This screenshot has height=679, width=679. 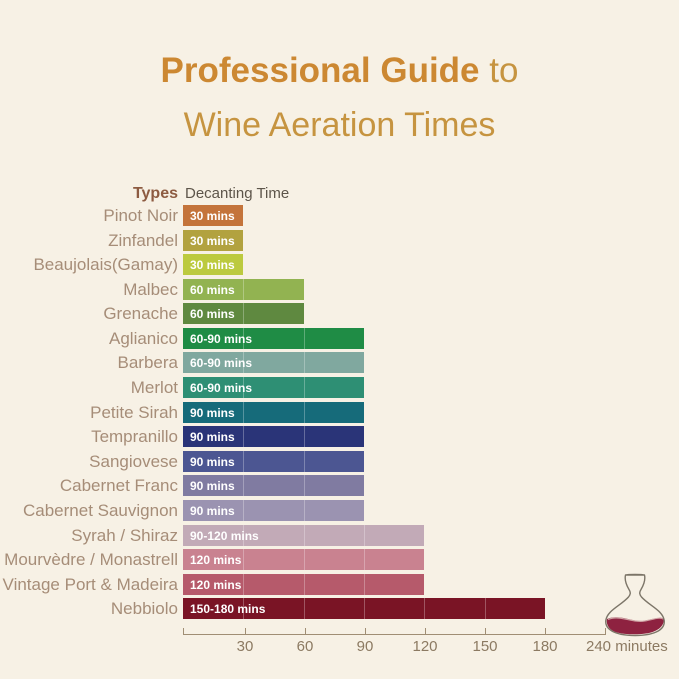 I want to click on wine-type-label: Barbera, so click(x=147, y=362).